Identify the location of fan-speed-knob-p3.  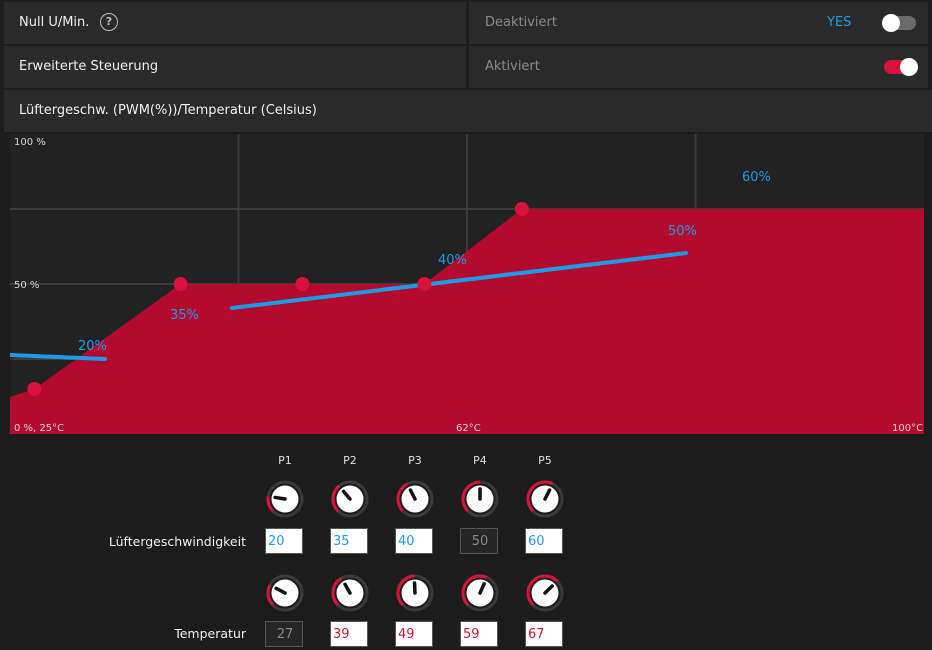
(415, 499).